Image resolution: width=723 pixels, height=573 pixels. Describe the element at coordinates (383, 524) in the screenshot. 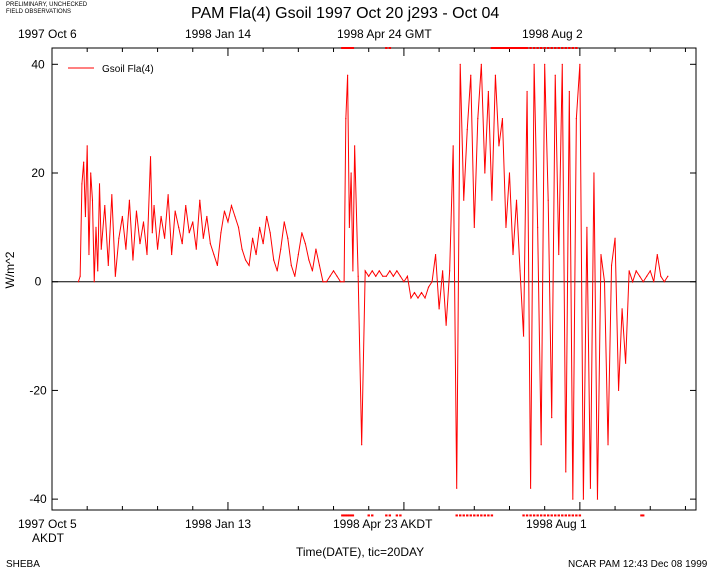

I see `bottom-tick-label-3: 1998 Apr 23 AKDT` at that location.